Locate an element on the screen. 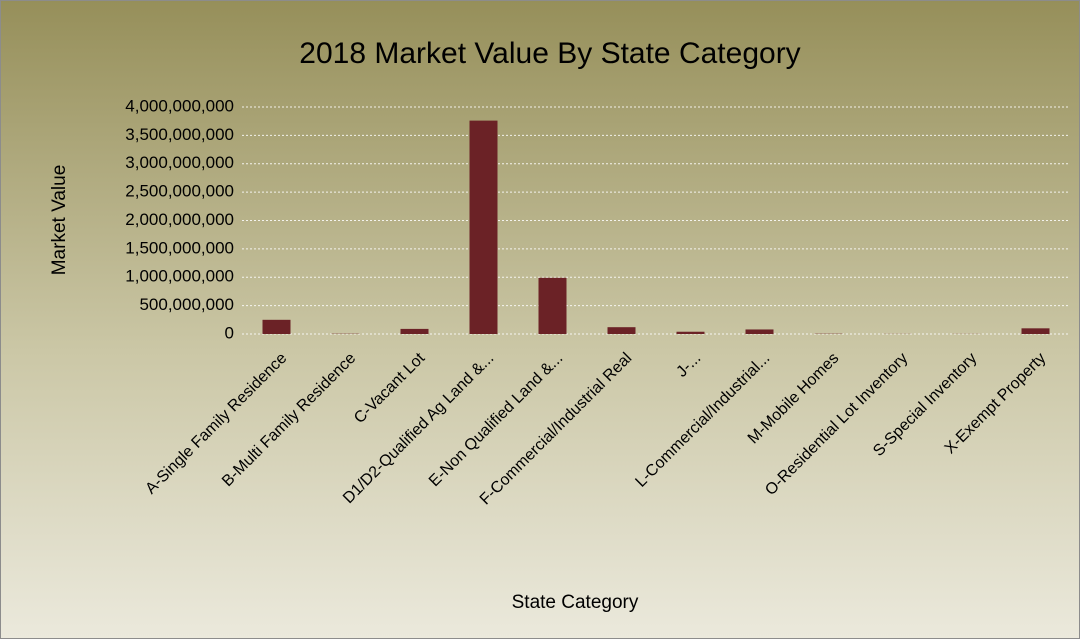  chart-title: 2018 Market Value By State Category is located at coordinates (549, 53).